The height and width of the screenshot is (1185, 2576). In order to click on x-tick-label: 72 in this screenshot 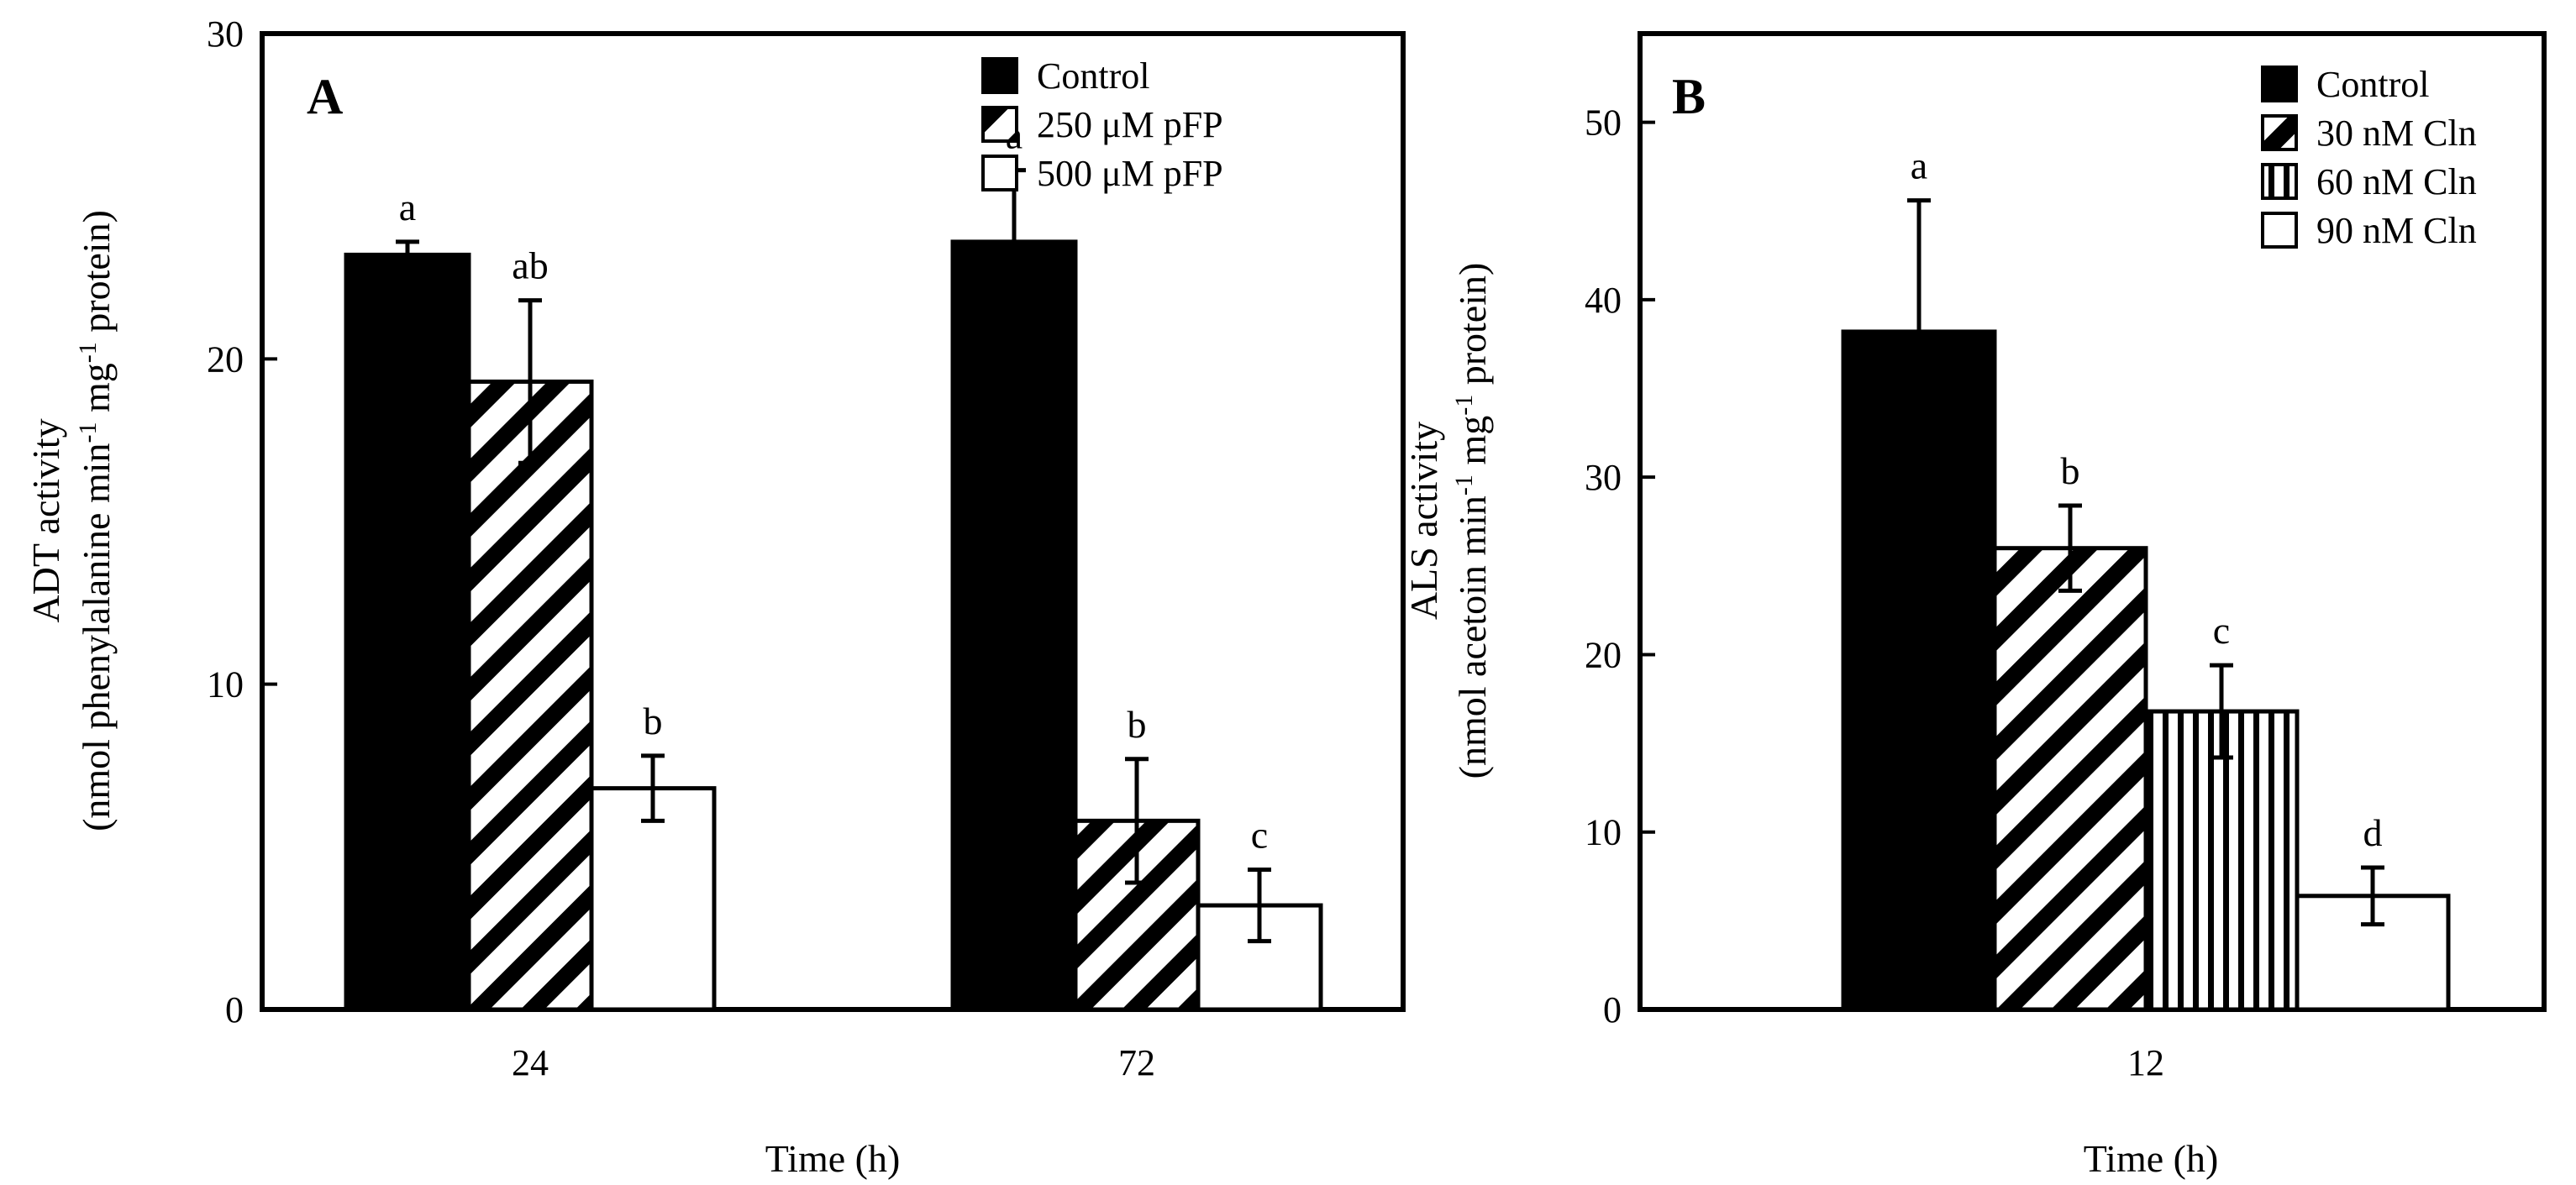, I will do `click(1136, 1062)`.